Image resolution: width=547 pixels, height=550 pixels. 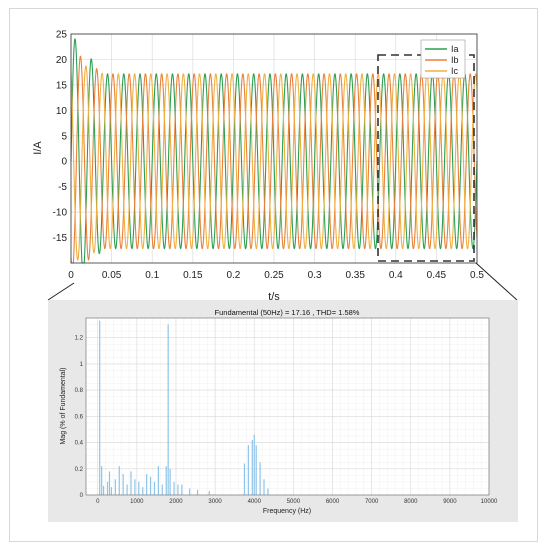 What do you see at coordinates (79, 444) in the screenshot?
I see `fft-y-tick-label: 0.4` at bounding box center [79, 444].